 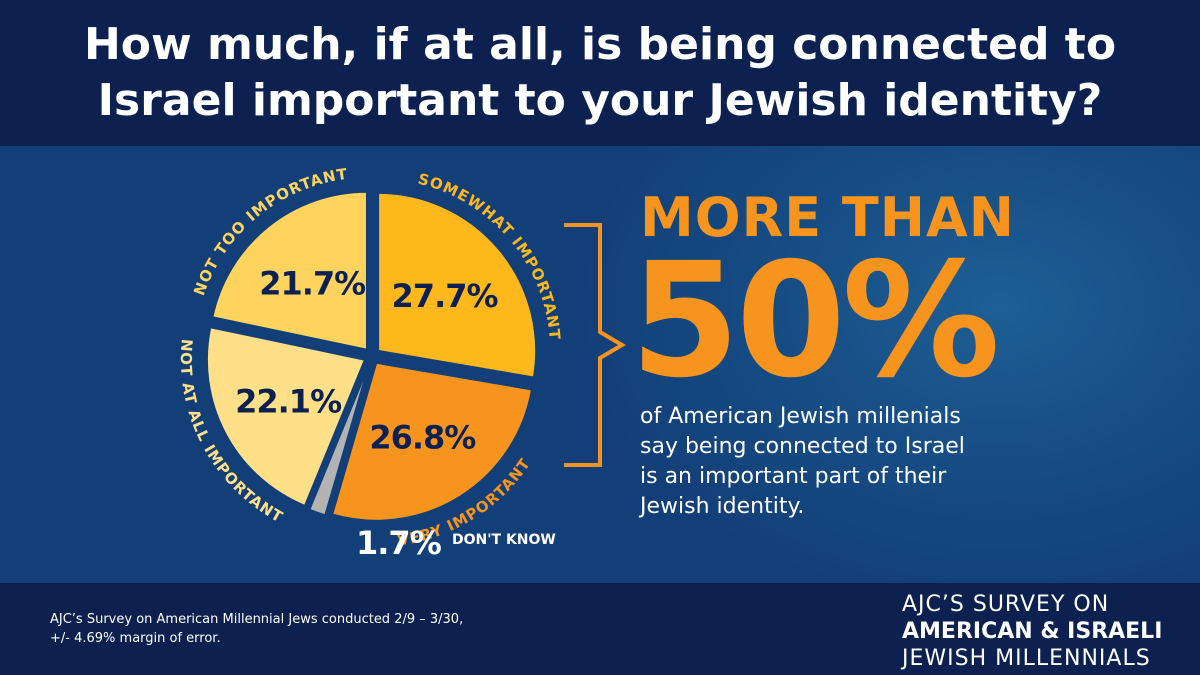 What do you see at coordinates (802, 446) in the screenshot?
I see `callout-body-line: say being connected to Israel` at bounding box center [802, 446].